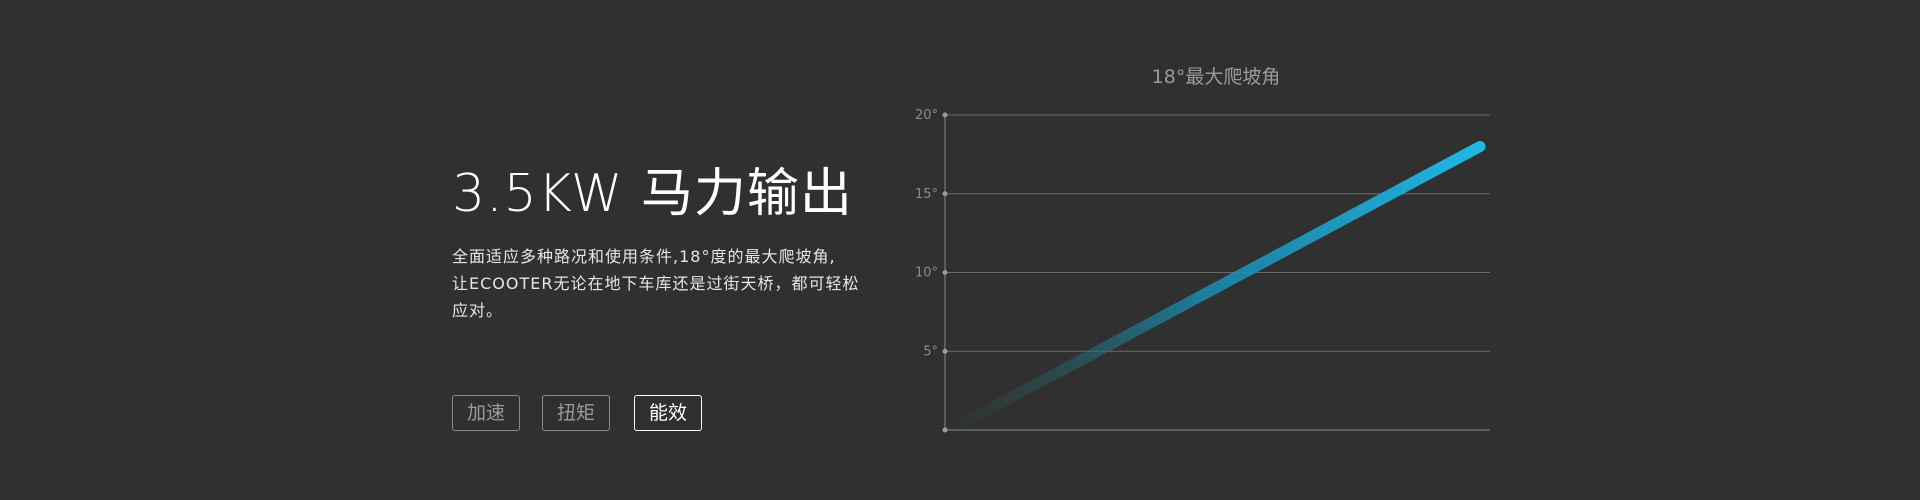  Describe the element at coordinates (1216, 77) in the screenshot. I see `chart-title: 18°最大爬坡角` at that location.